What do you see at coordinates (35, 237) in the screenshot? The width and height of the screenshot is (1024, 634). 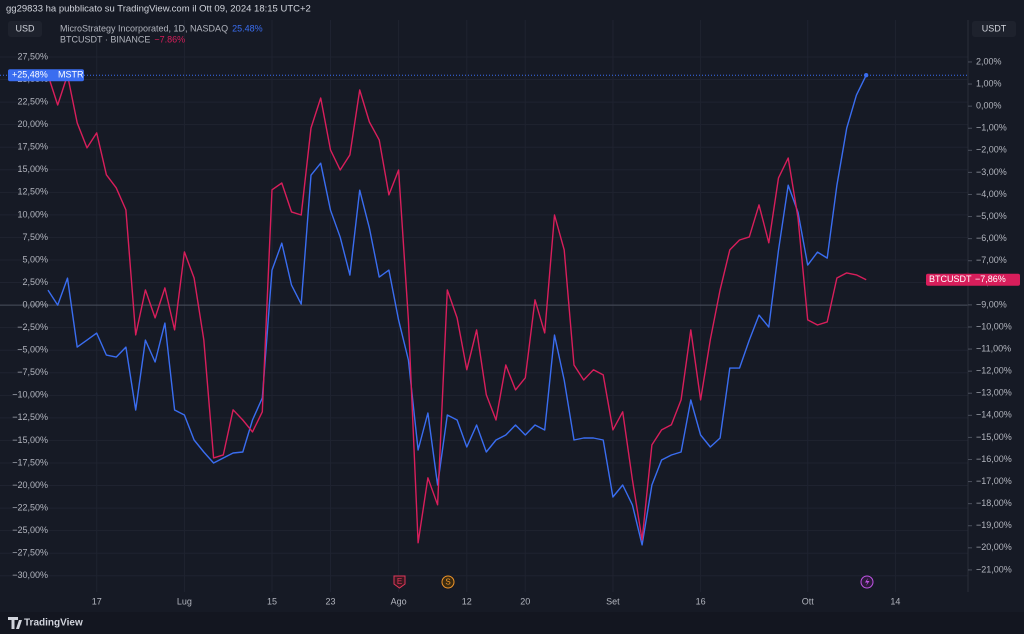 I see `y-tick-label: 7,50%` at bounding box center [35, 237].